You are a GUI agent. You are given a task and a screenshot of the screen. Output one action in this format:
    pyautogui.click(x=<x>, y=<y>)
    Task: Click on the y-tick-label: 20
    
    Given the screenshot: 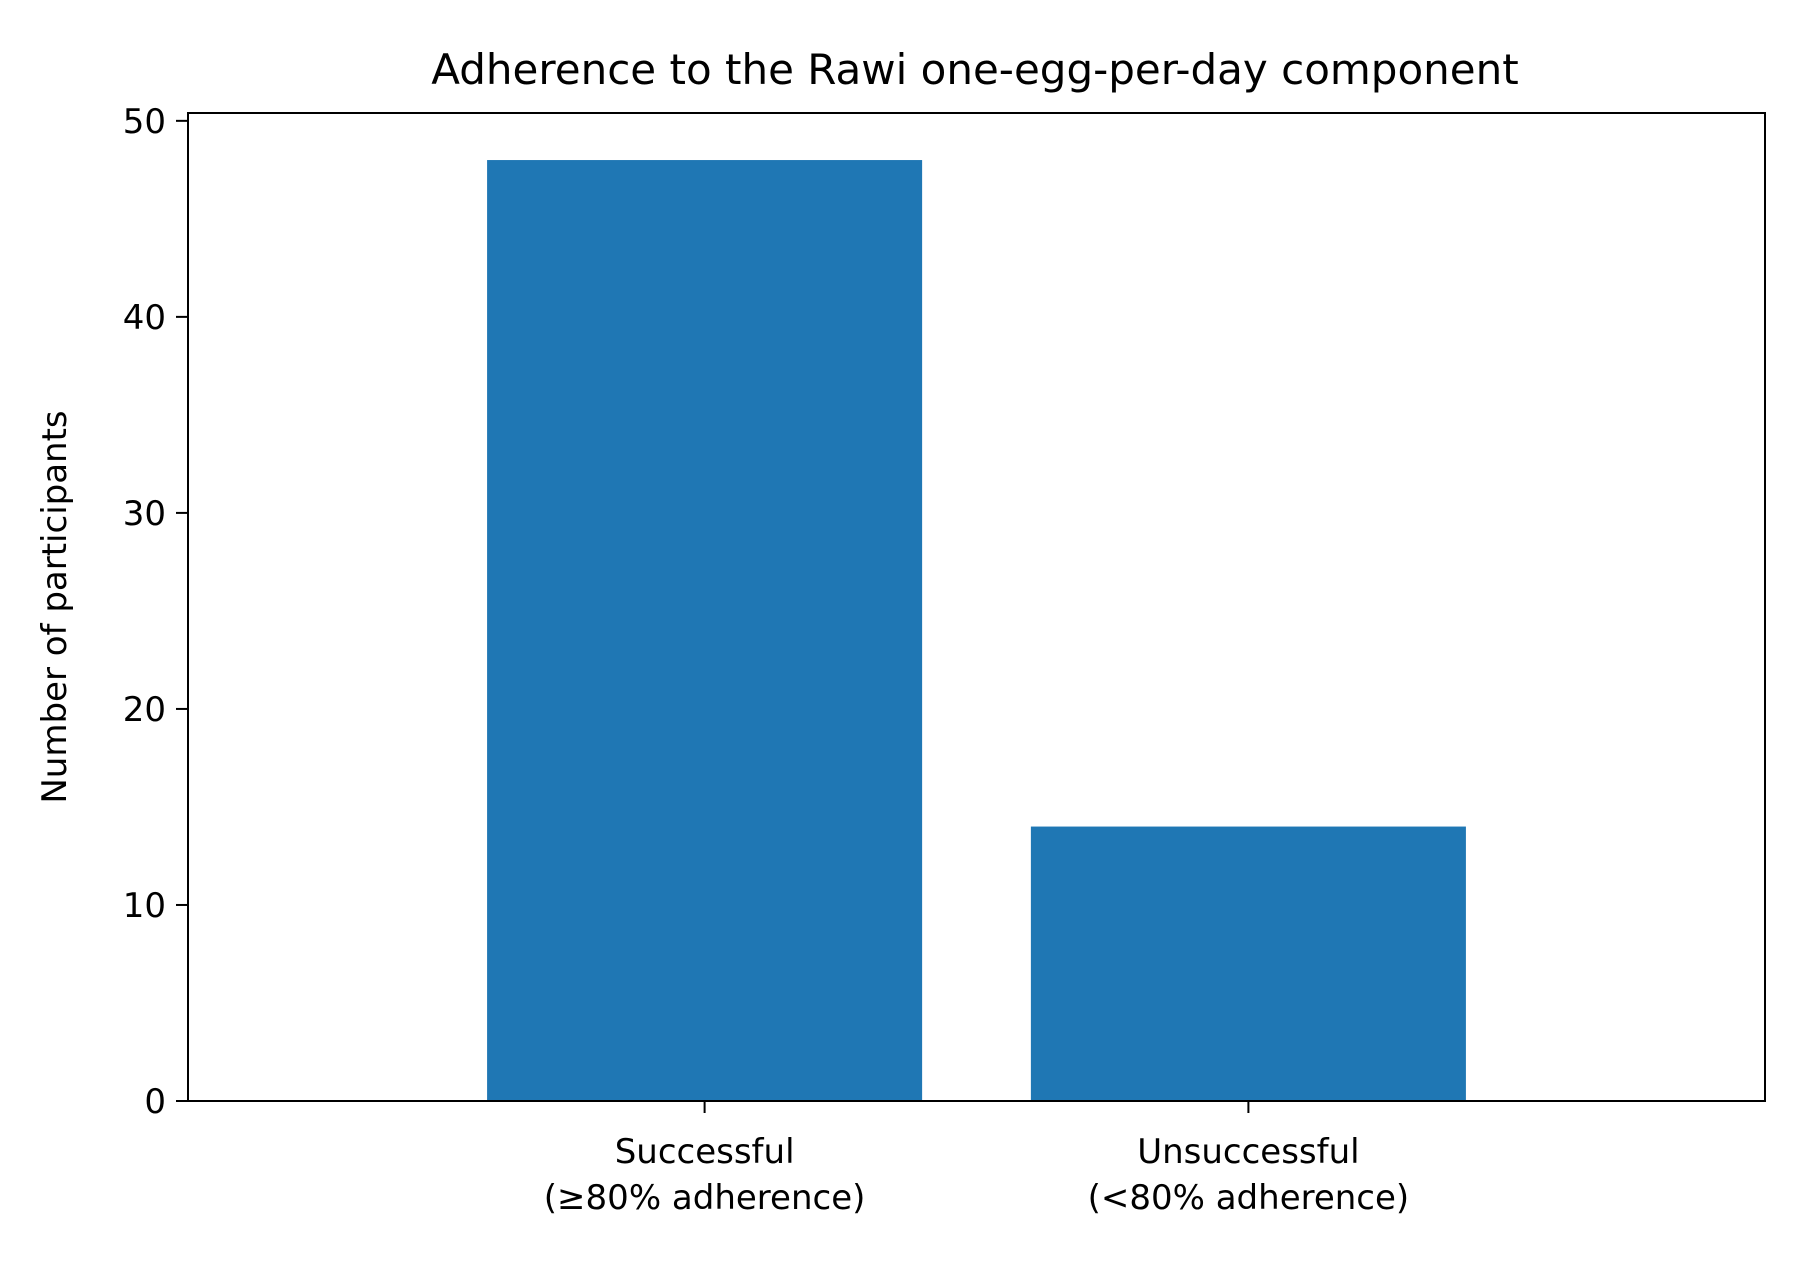 What is the action you would take?
    pyautogui.click(x=144, y=710)
    